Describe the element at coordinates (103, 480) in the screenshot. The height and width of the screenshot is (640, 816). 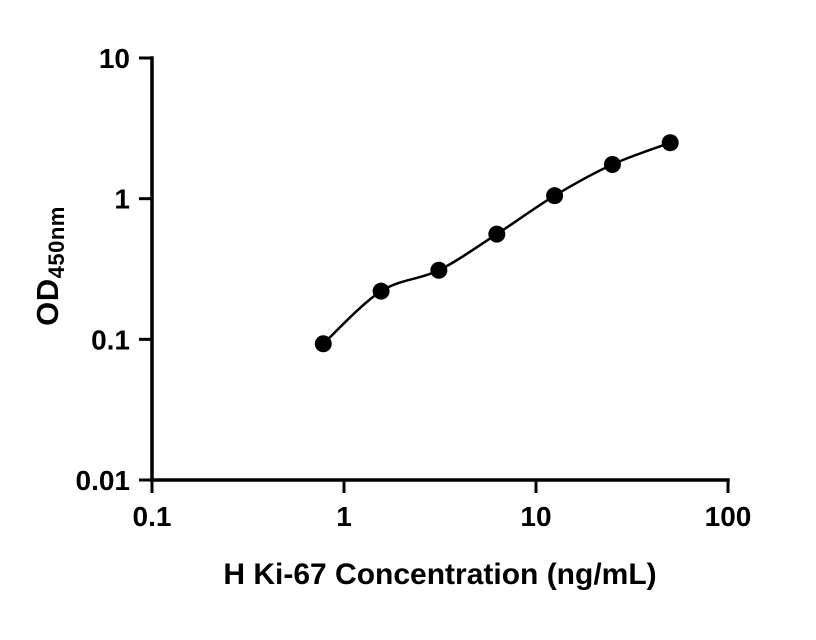
I see `y-tick-label: 0.01` at that location.